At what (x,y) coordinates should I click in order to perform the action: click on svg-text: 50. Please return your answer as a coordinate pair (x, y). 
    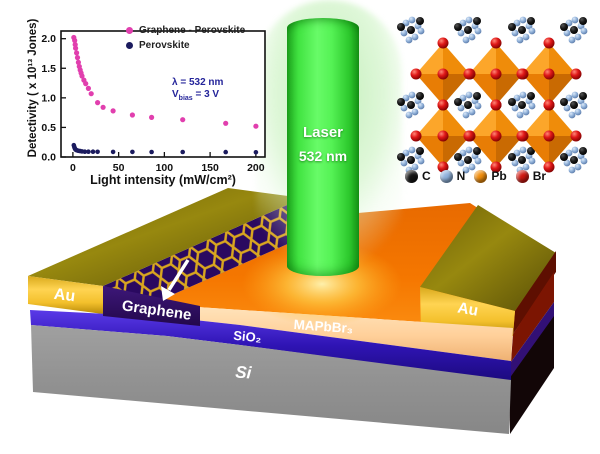
    Looking at the image, I should click on (119, 168).